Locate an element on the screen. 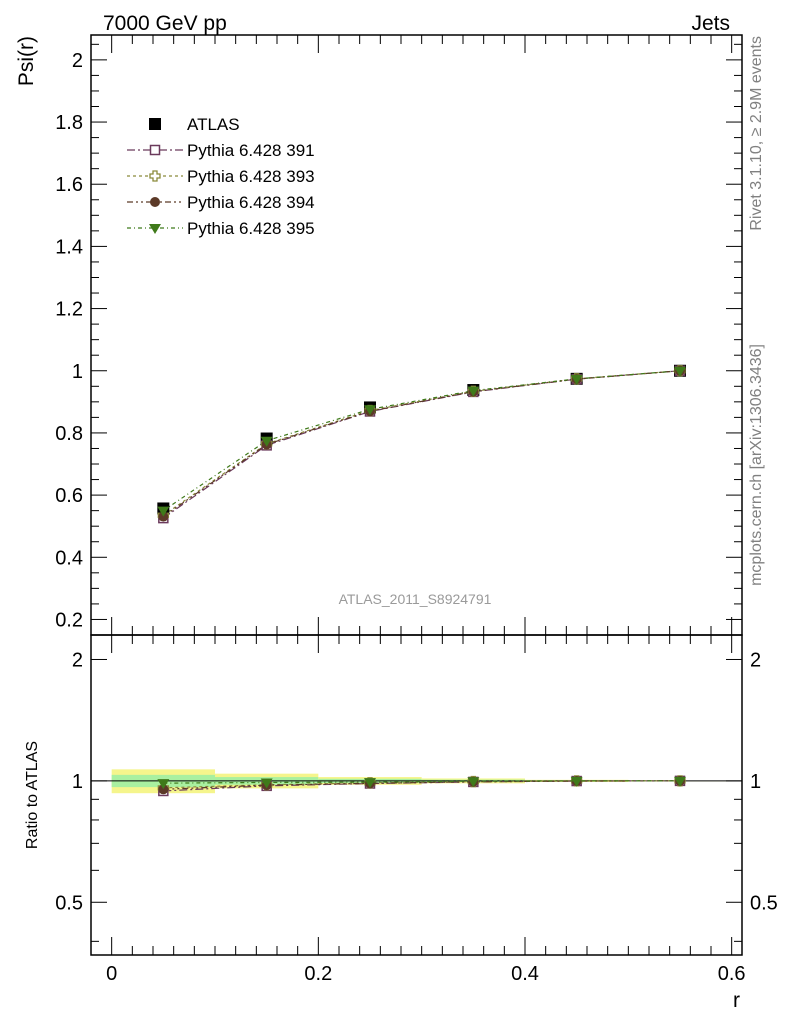  rivet-label: Rivet 3.1.10, ≥ 2.9M events is located at coordinates (756, 133).